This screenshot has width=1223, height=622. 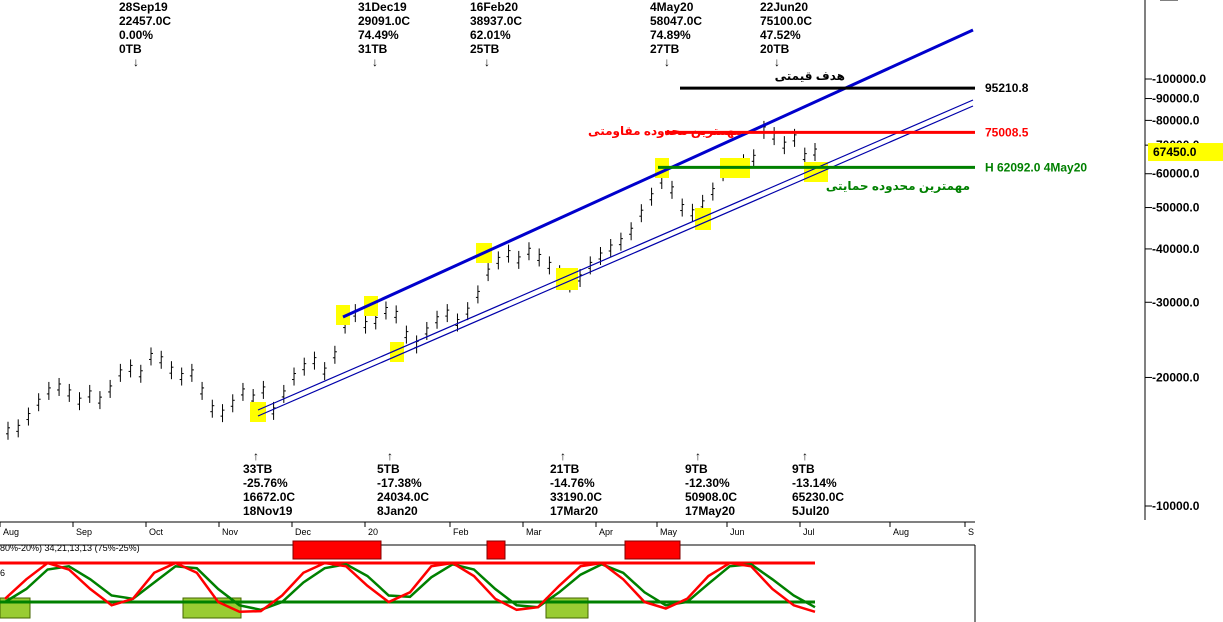 I want to click on x-month-label: Feb, so click(x=461, y=532).